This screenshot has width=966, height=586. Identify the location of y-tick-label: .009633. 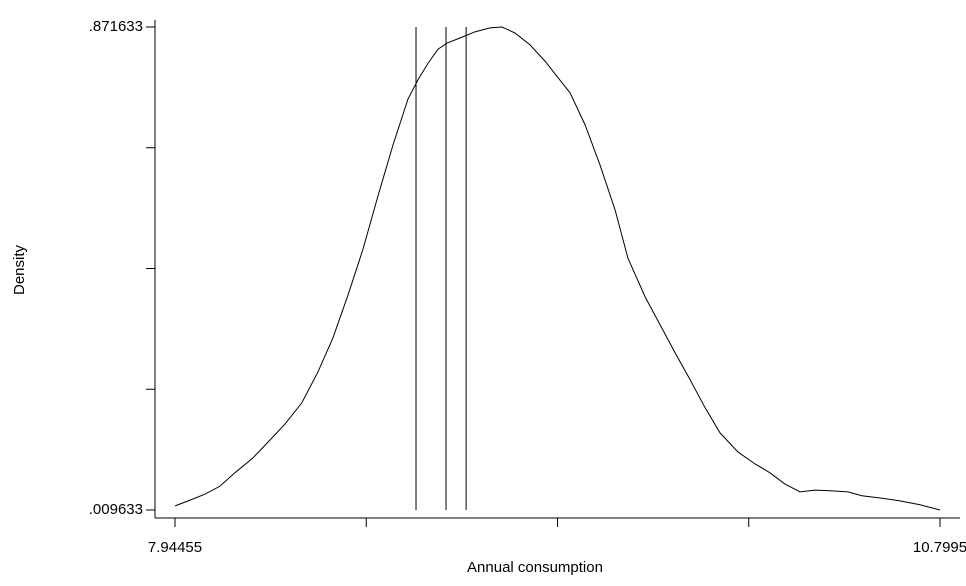
(116, 509).